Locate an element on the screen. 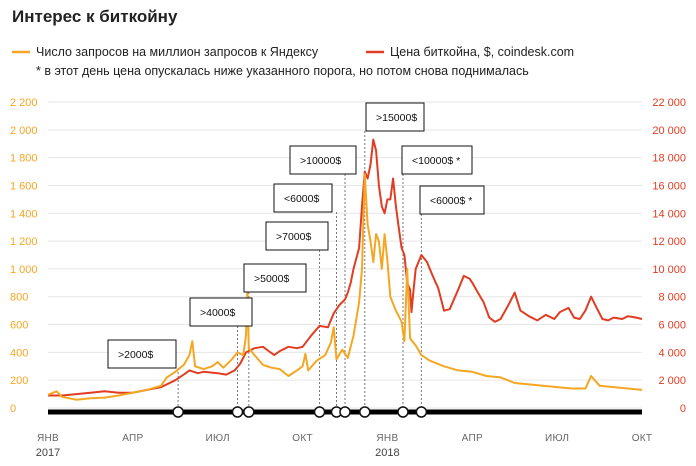  annotation-callout: <6000$ is located at coordinates (303, 198).